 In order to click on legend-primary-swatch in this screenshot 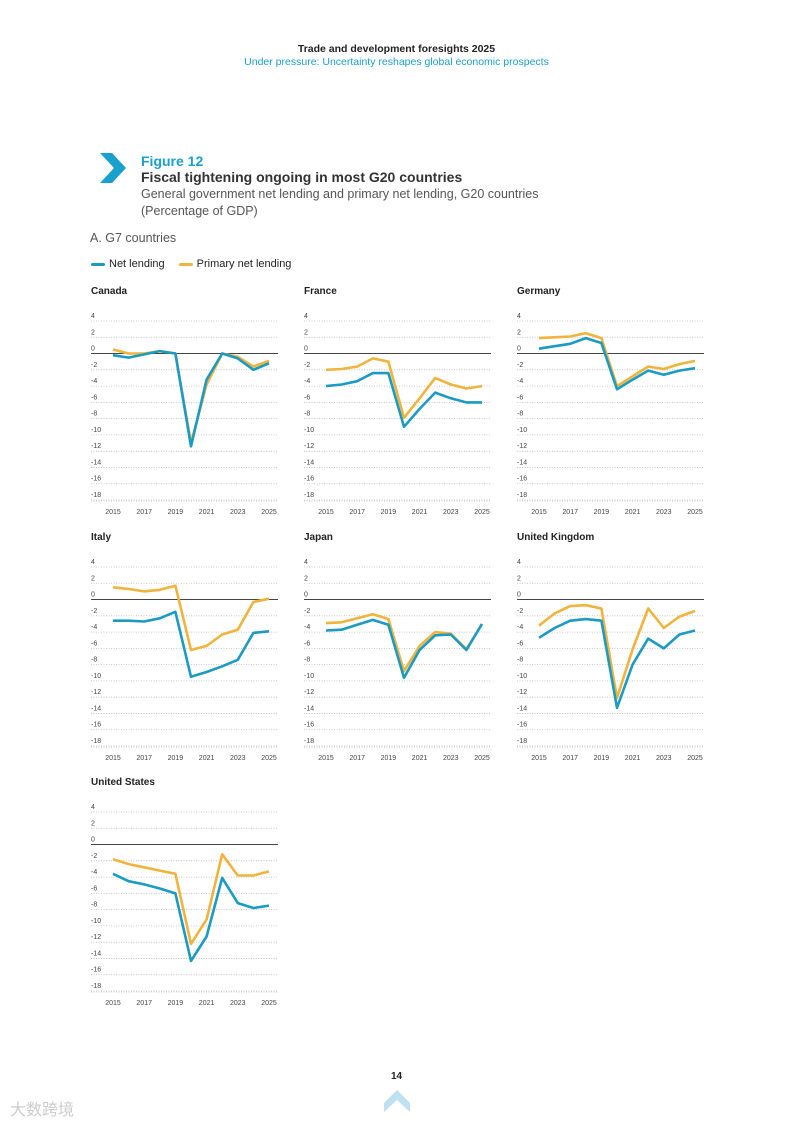, I will do `click(185, 264)`.